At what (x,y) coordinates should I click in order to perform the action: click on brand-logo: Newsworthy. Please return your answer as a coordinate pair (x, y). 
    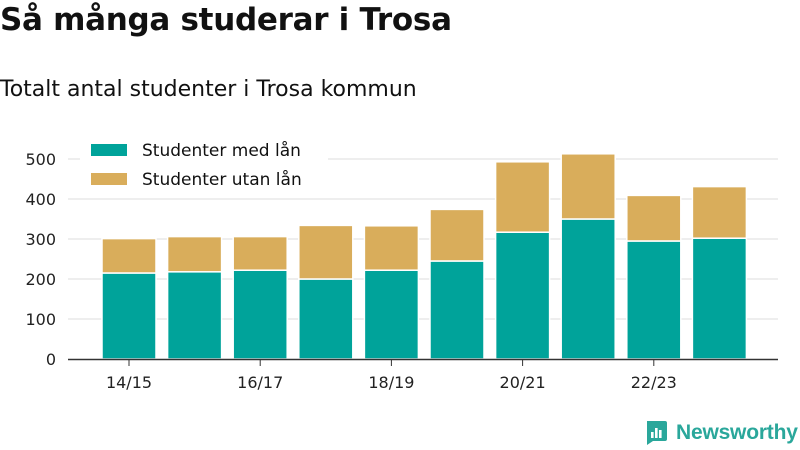
    Looking at the image, I should click on (721, 433).